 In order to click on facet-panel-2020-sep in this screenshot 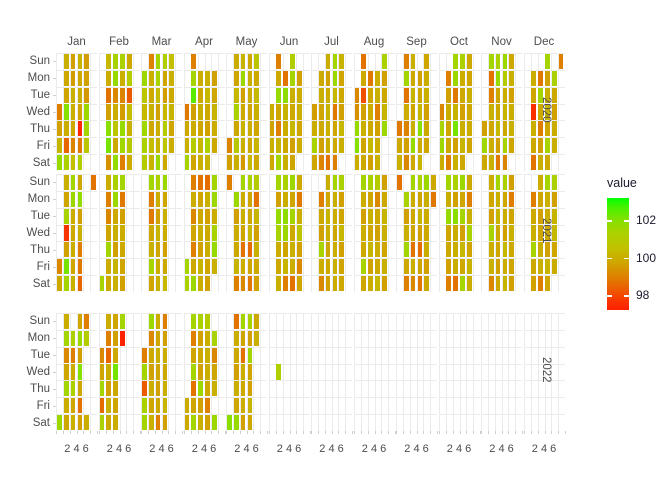, I will do `click(416, 112)`.